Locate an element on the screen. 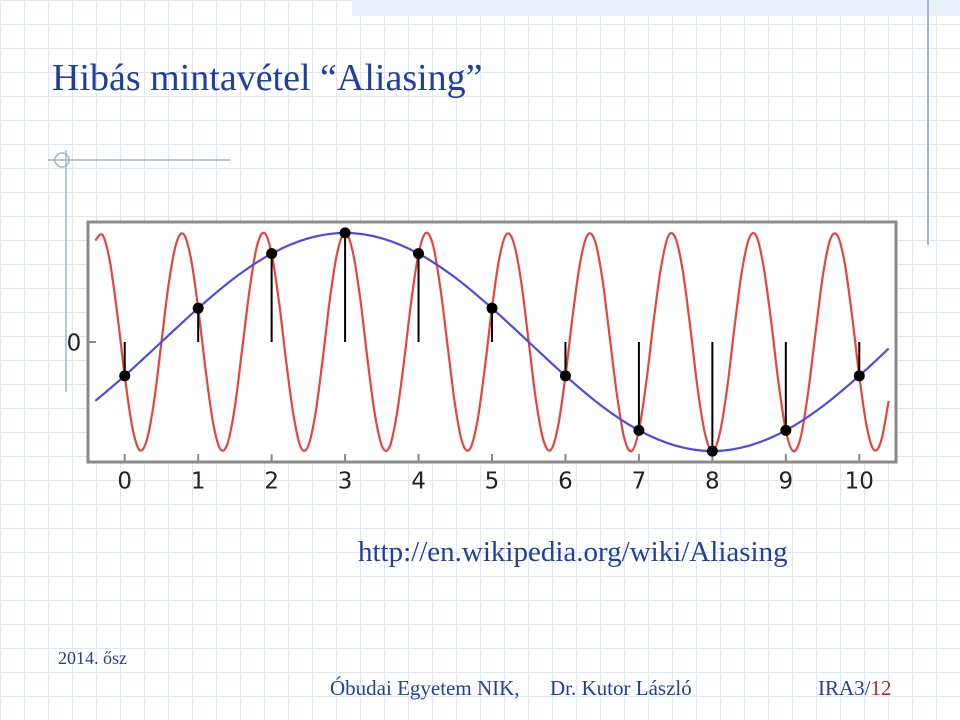  footer-author: Dr. Kutor László is located at coordinates (621, 688).